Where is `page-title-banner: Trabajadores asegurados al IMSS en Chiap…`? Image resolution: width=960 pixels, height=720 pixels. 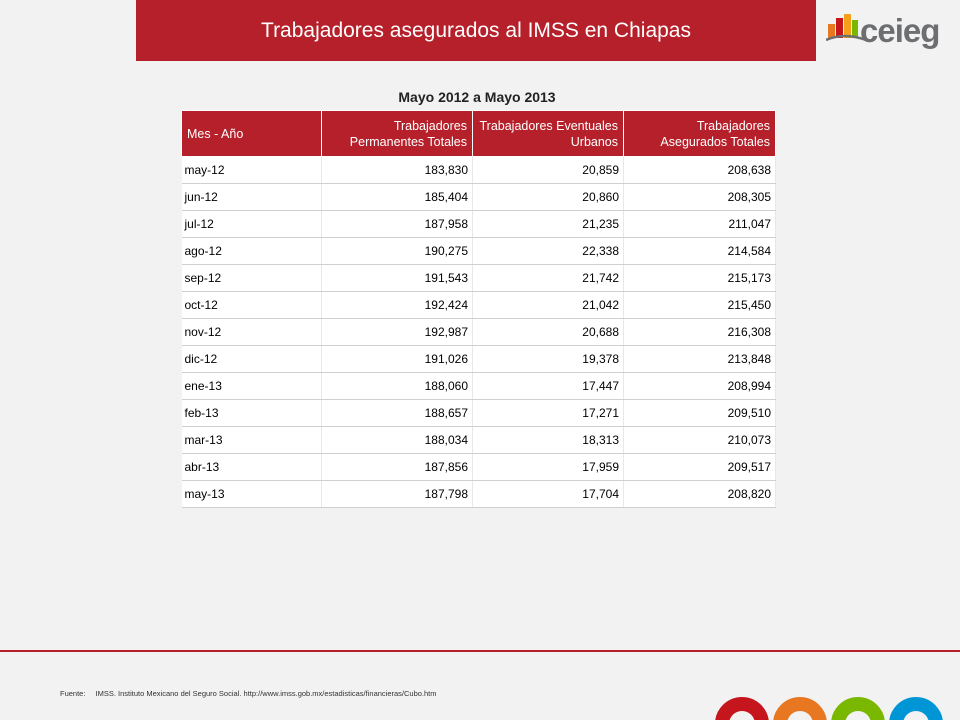
page-title-banner: Trabajadores asegurados al IMSS en Chiap… is located at coordinates (476, 30).